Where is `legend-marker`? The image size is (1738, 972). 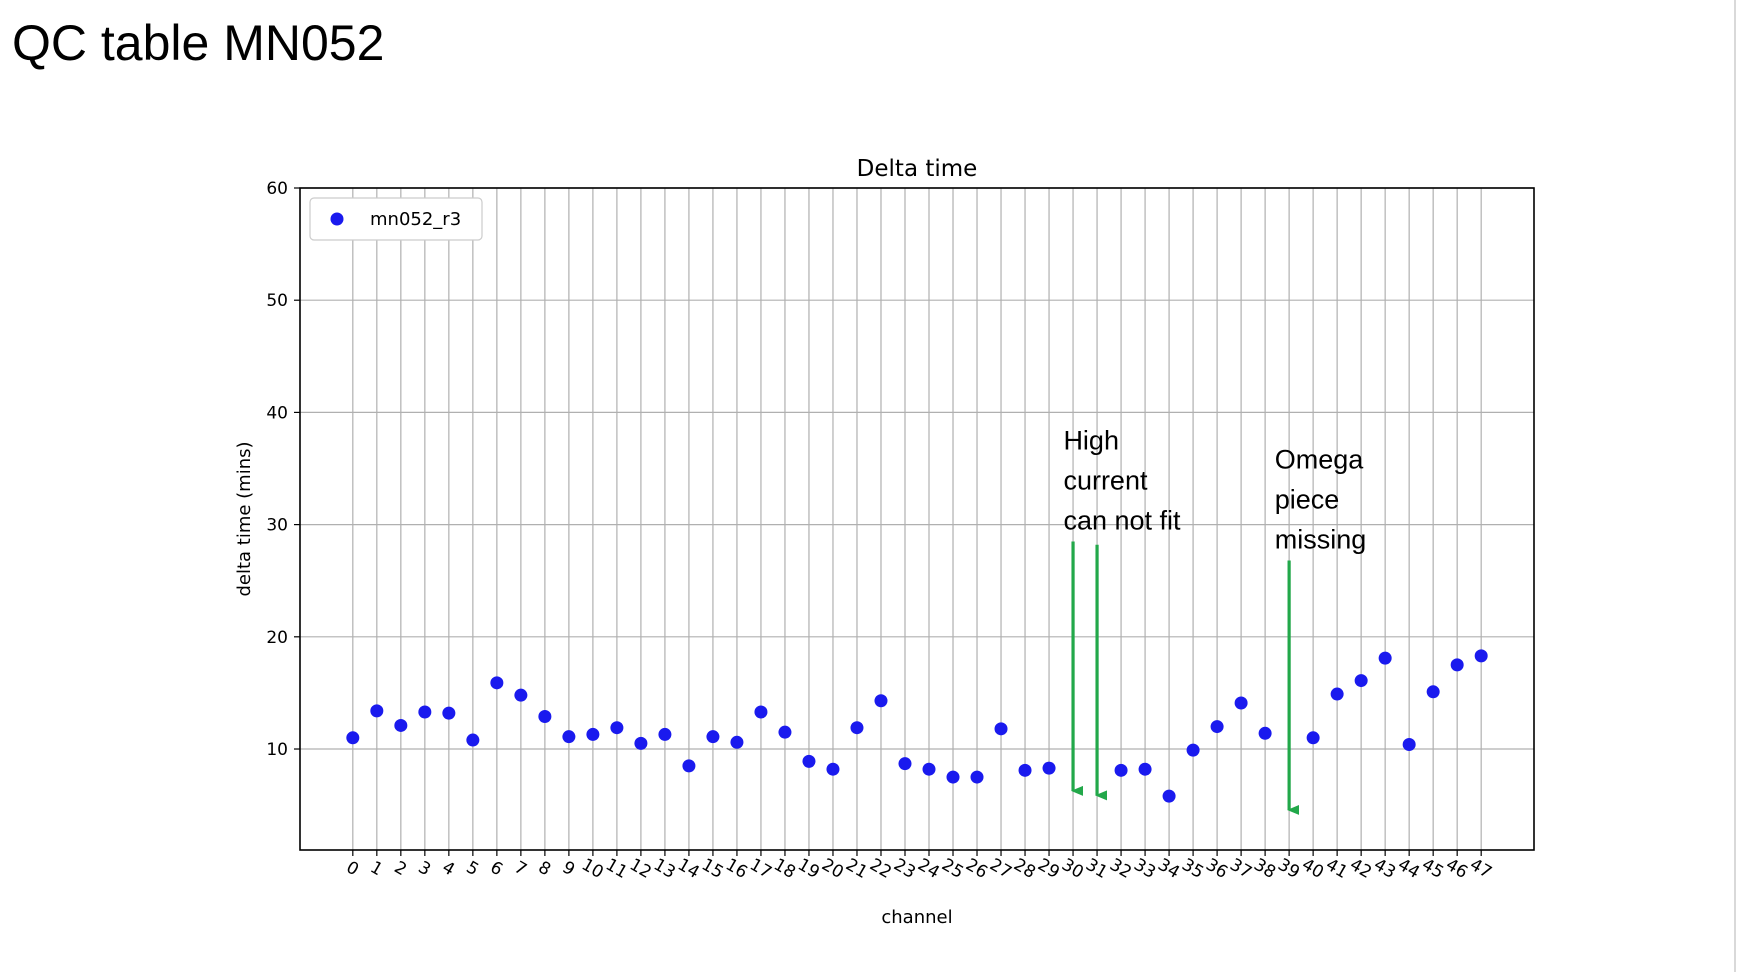 legend-marker is located at coordinates (337, 219).